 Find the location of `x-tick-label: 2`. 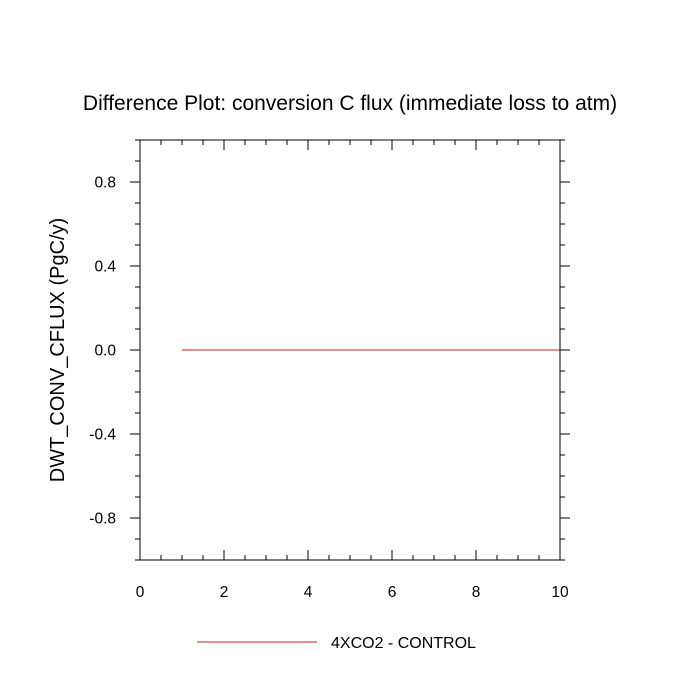

x-tick-label: 2 is located at coordinates (224, 592).